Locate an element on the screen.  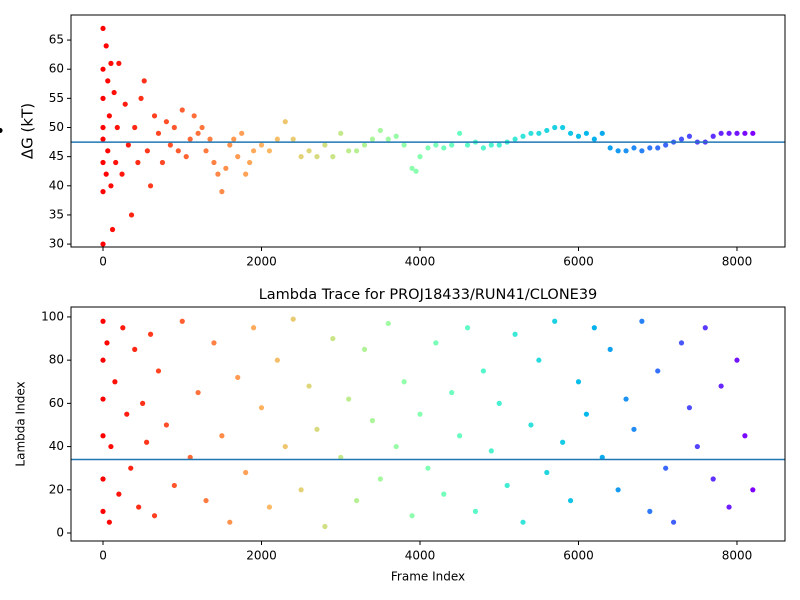
y-tick-label: 45 is located at coordinates (56, 156).